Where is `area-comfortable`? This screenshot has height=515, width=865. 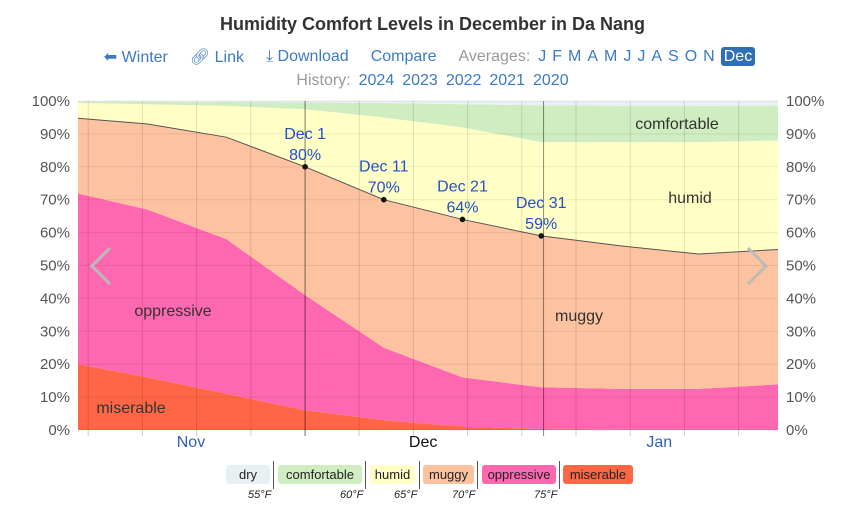
area-comfortable is located at coordinates (428, 122).